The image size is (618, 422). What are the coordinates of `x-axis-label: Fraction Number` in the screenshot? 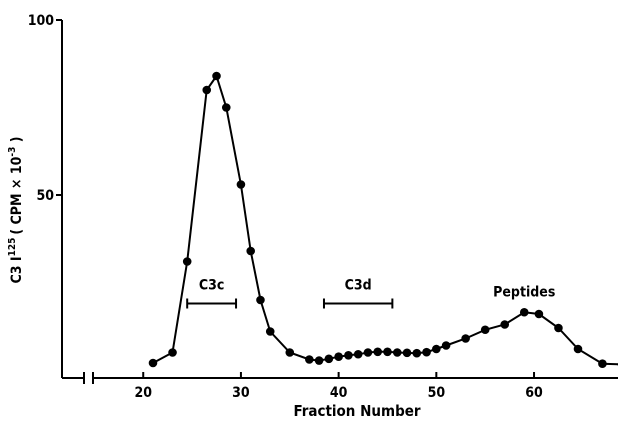 It's located at (356, 411).